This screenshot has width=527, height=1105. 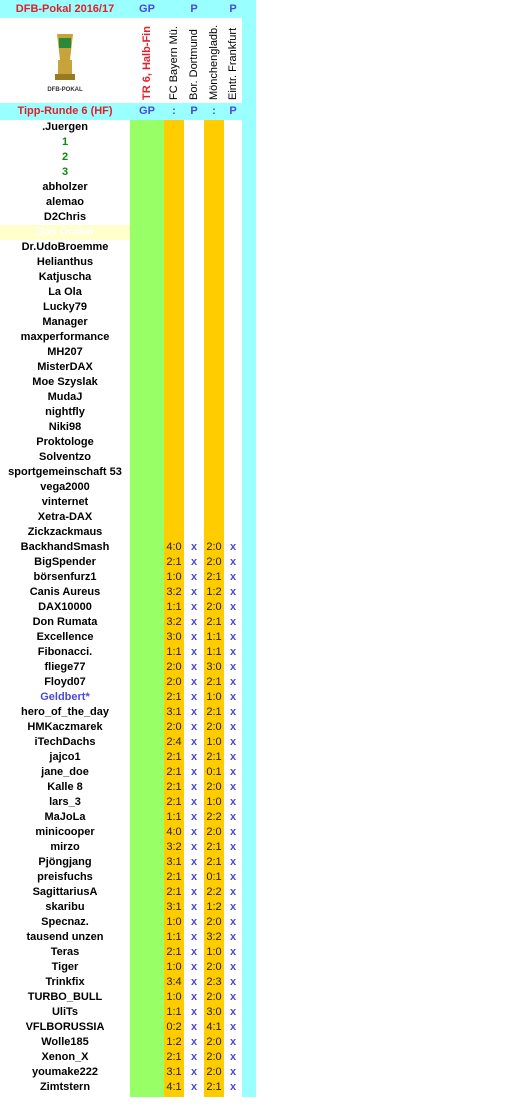 What do you see at coordinates (65, 307) in the screenshot?
I see `player-name: Lucky79` at bounding box center [65, 307].